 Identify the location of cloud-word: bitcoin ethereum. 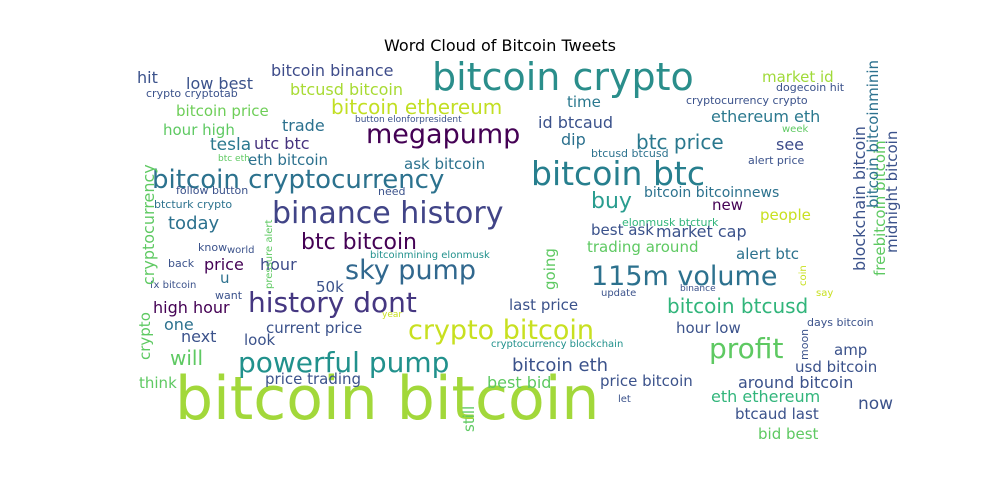
(416, 107).